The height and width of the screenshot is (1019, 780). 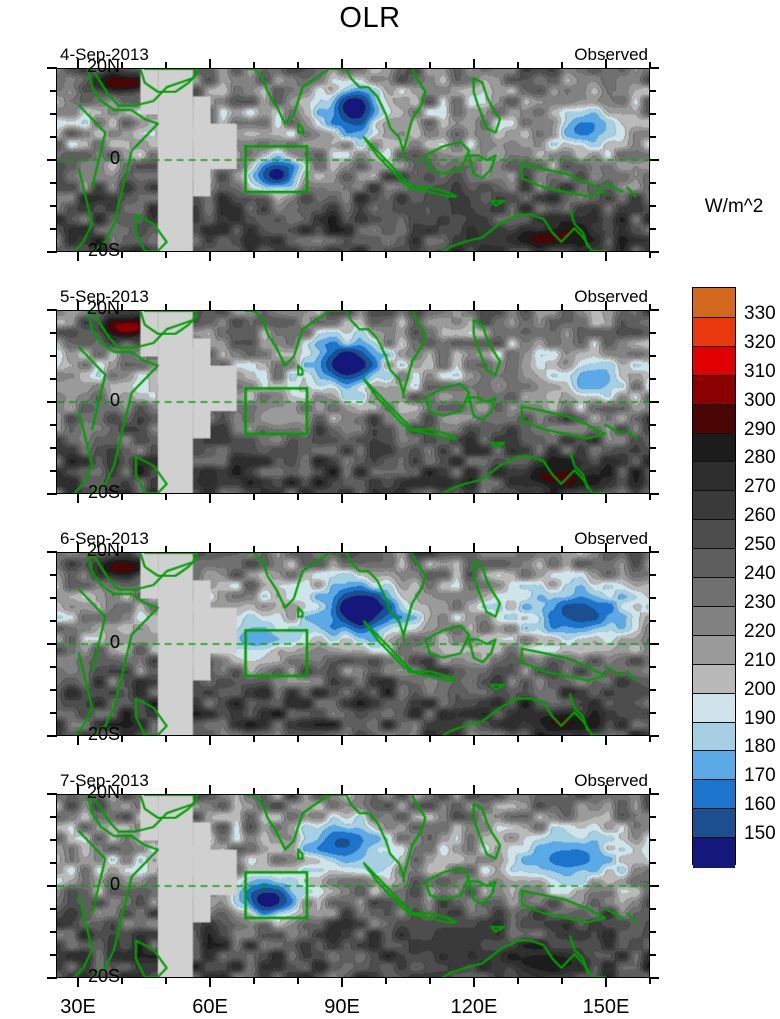 I want to click on colorbar-tick-label: 240, so click(x=760, y=573).